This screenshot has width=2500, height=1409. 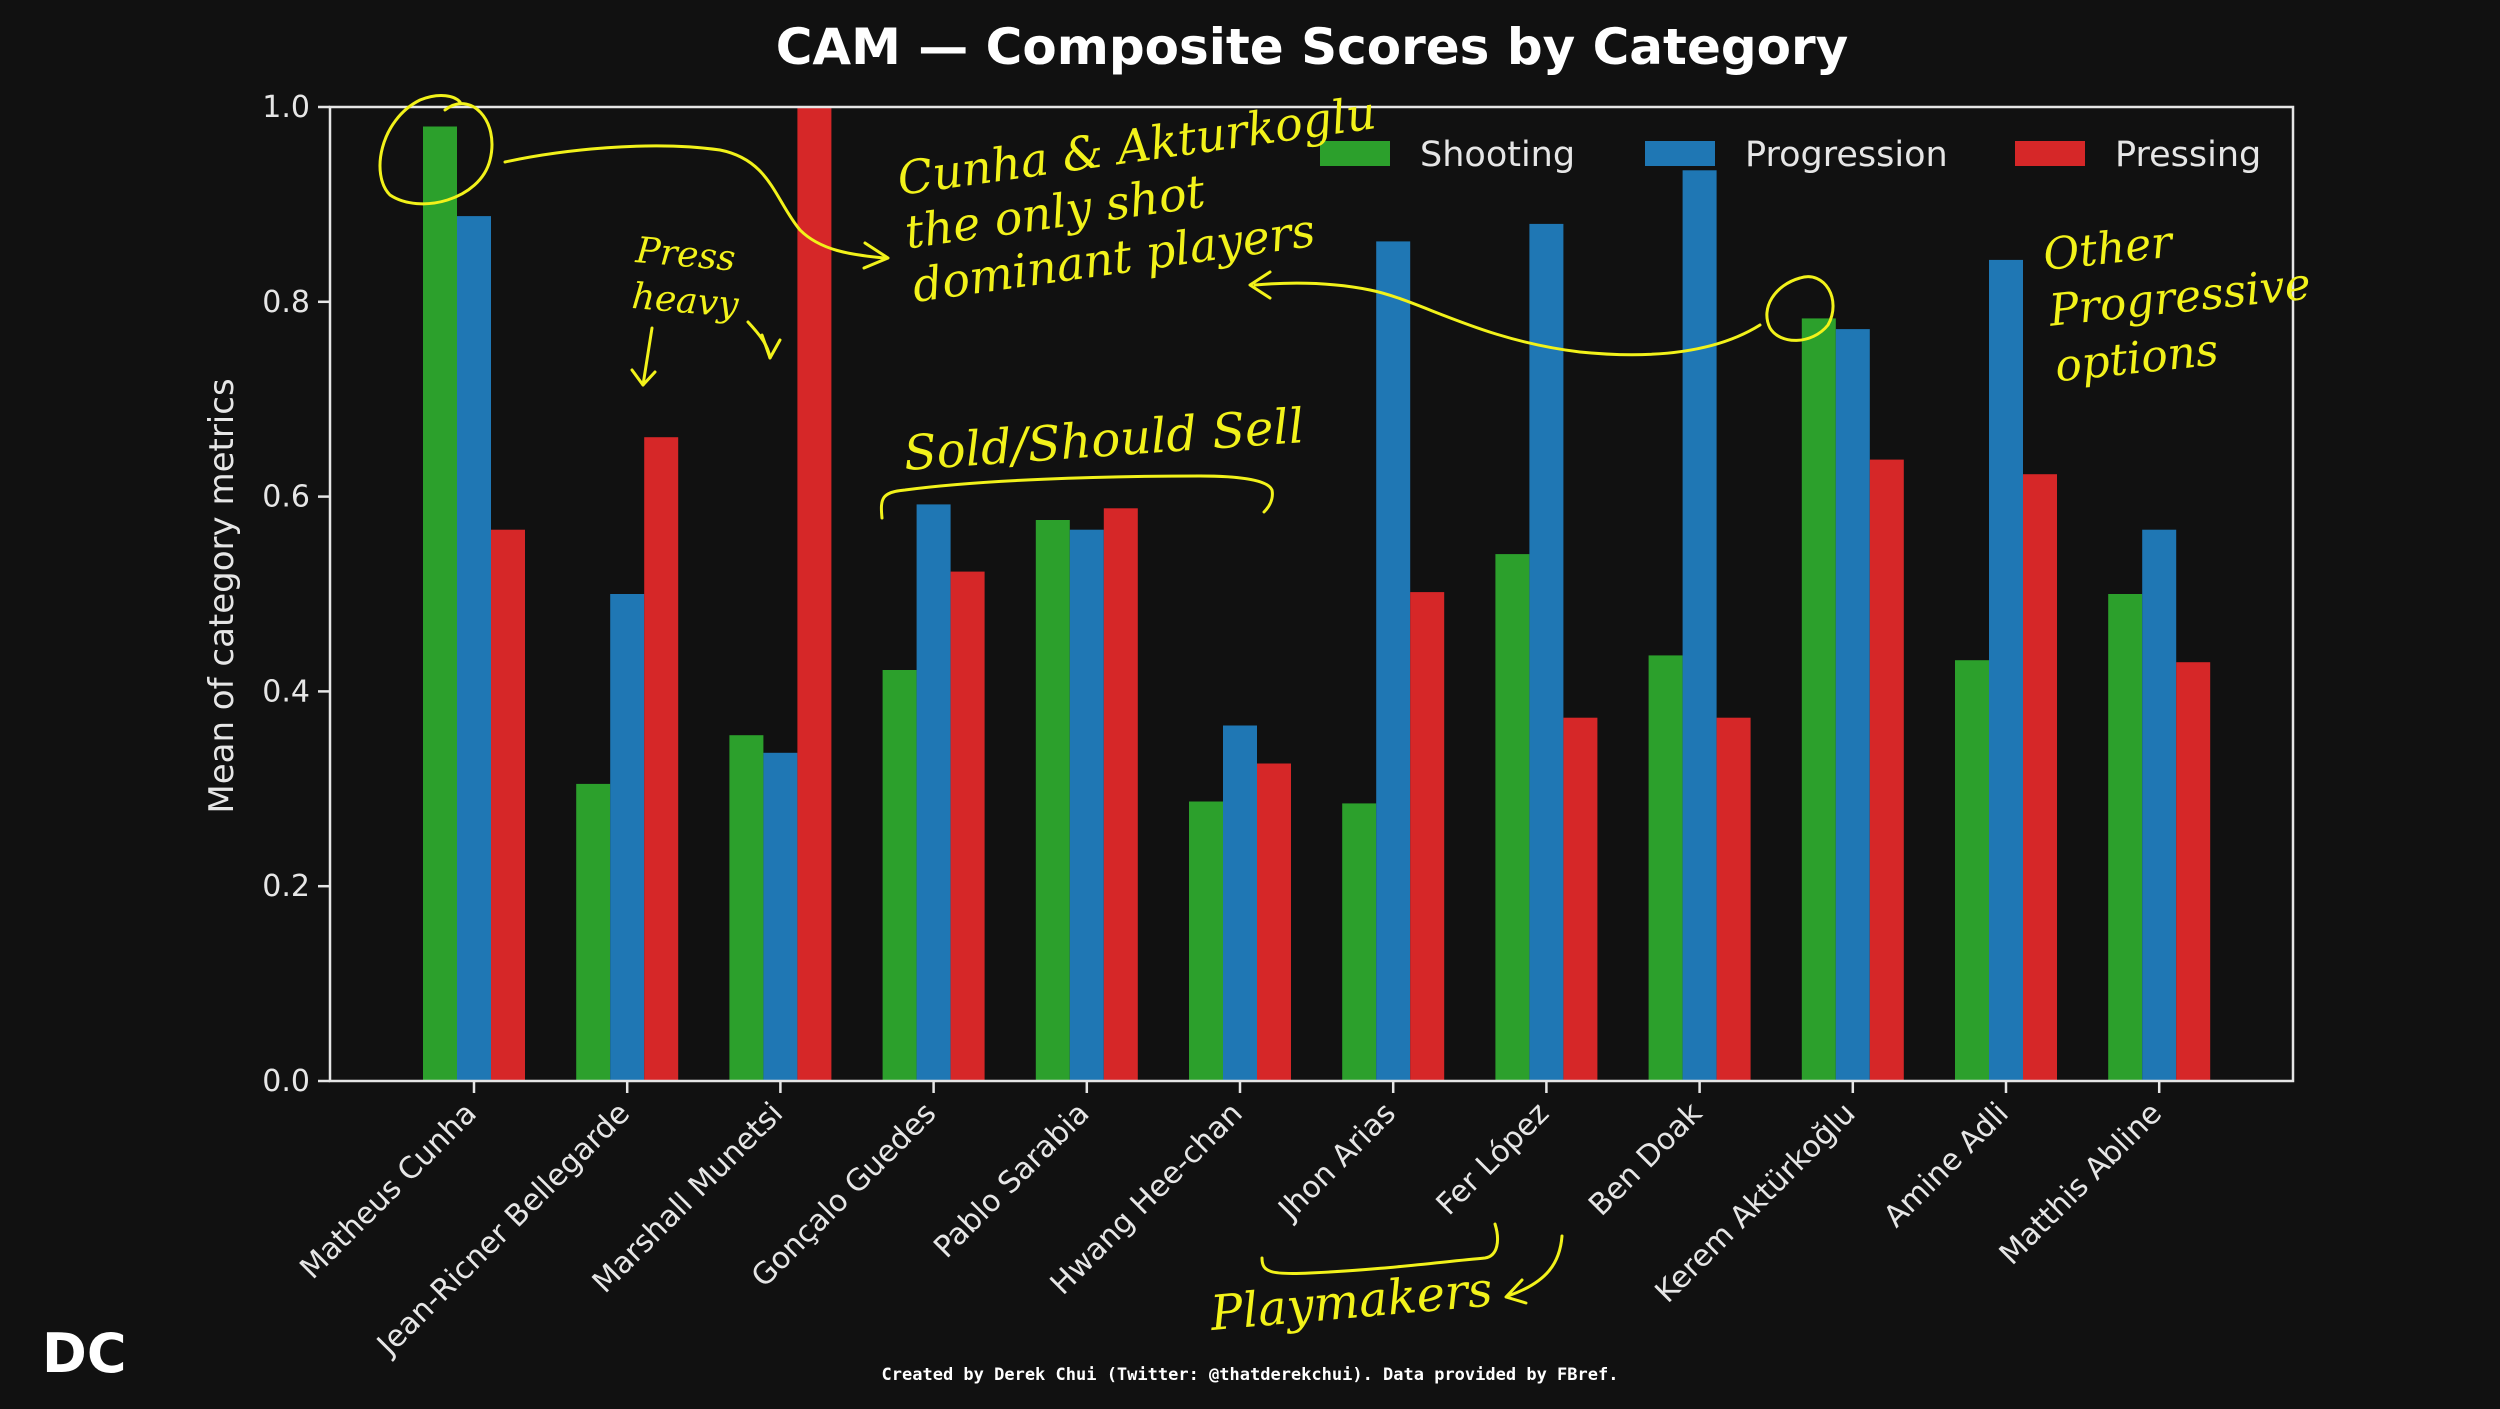 What do you see at coordinates (1680, 153) in the screenshot?
I see `legend-swatch-progression` at bounding box center [1680, 153].